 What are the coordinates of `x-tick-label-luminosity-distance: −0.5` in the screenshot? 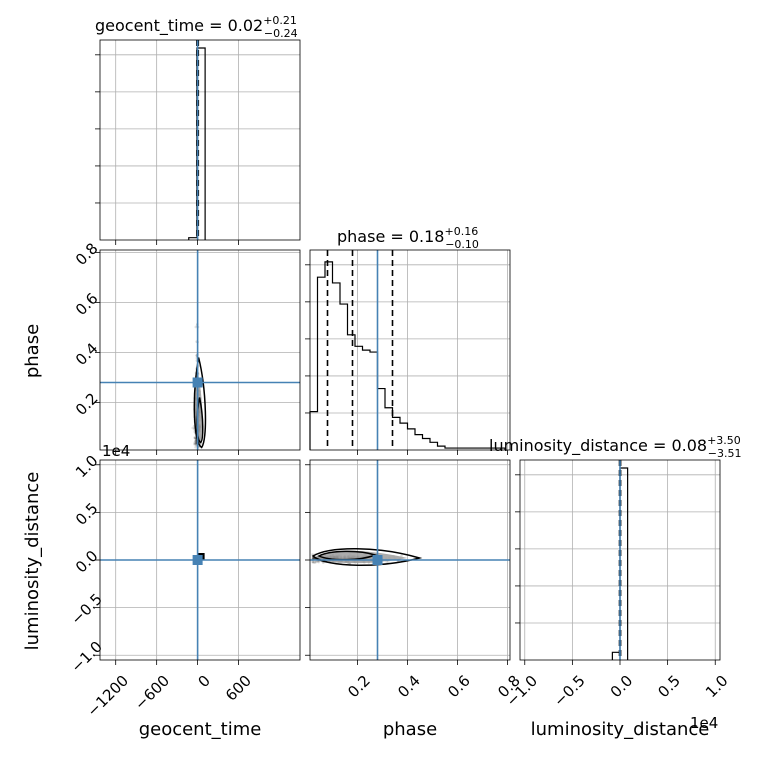 It's located at (569, 691).